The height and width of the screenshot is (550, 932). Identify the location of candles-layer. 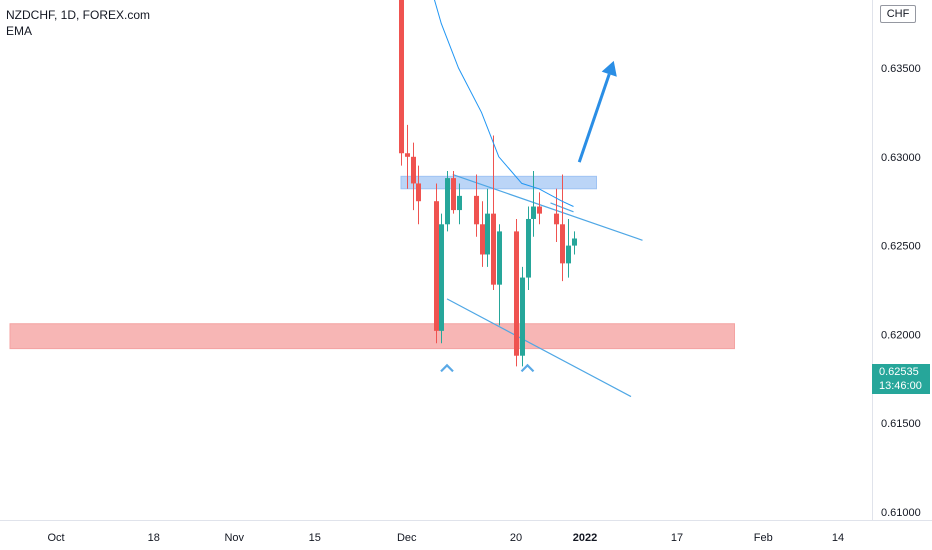
(488, 183).